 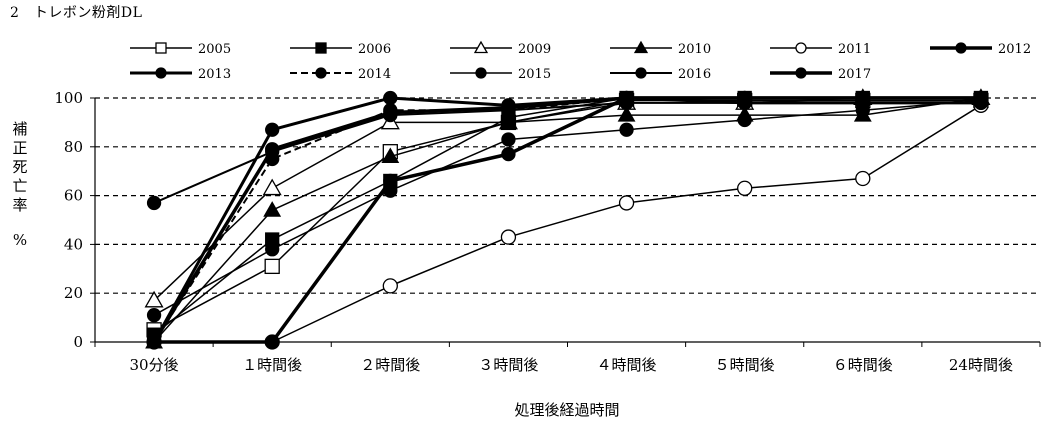 I want to click on legend-item: 2013, so click(x=180, y=74).